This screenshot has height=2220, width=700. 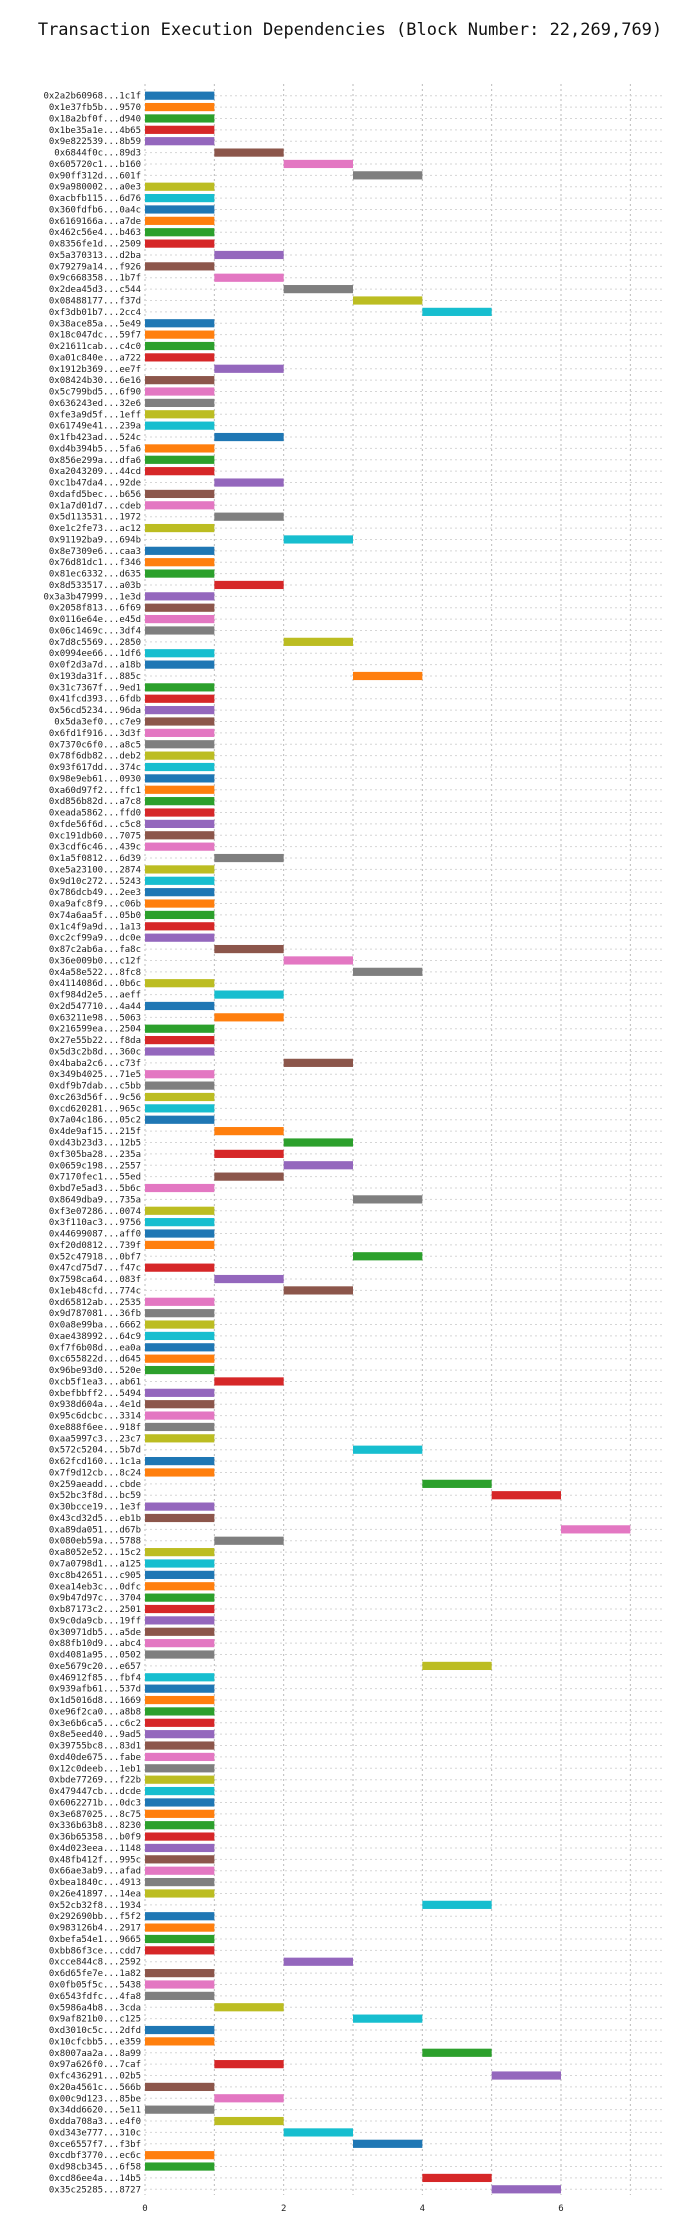 I want to click on tx-label: 0xa89da051...d67b, so click(x=95, y=1530).